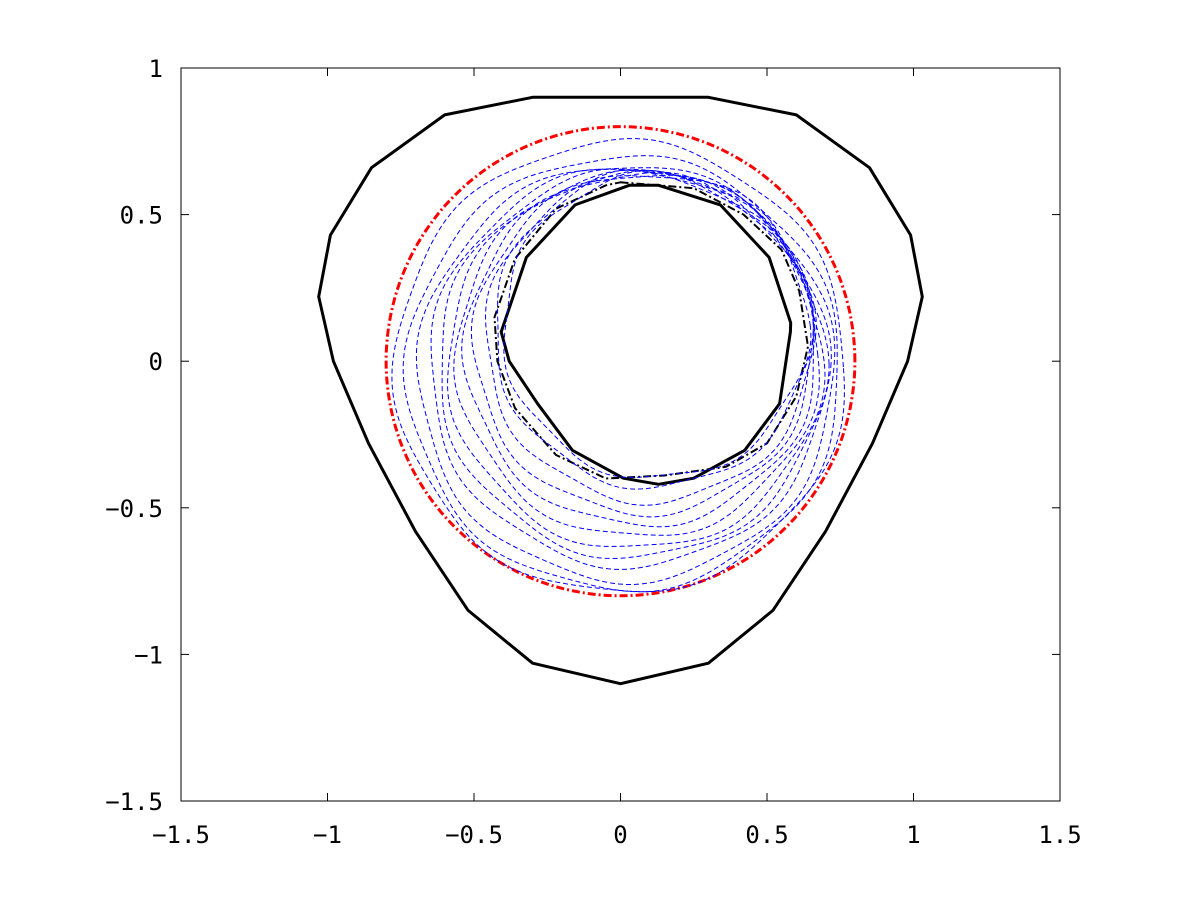  What do you see at coordinates (181, 835) in the screenshot?
I see `x-tick-label: −1.5` at bounding box center [181, 835].